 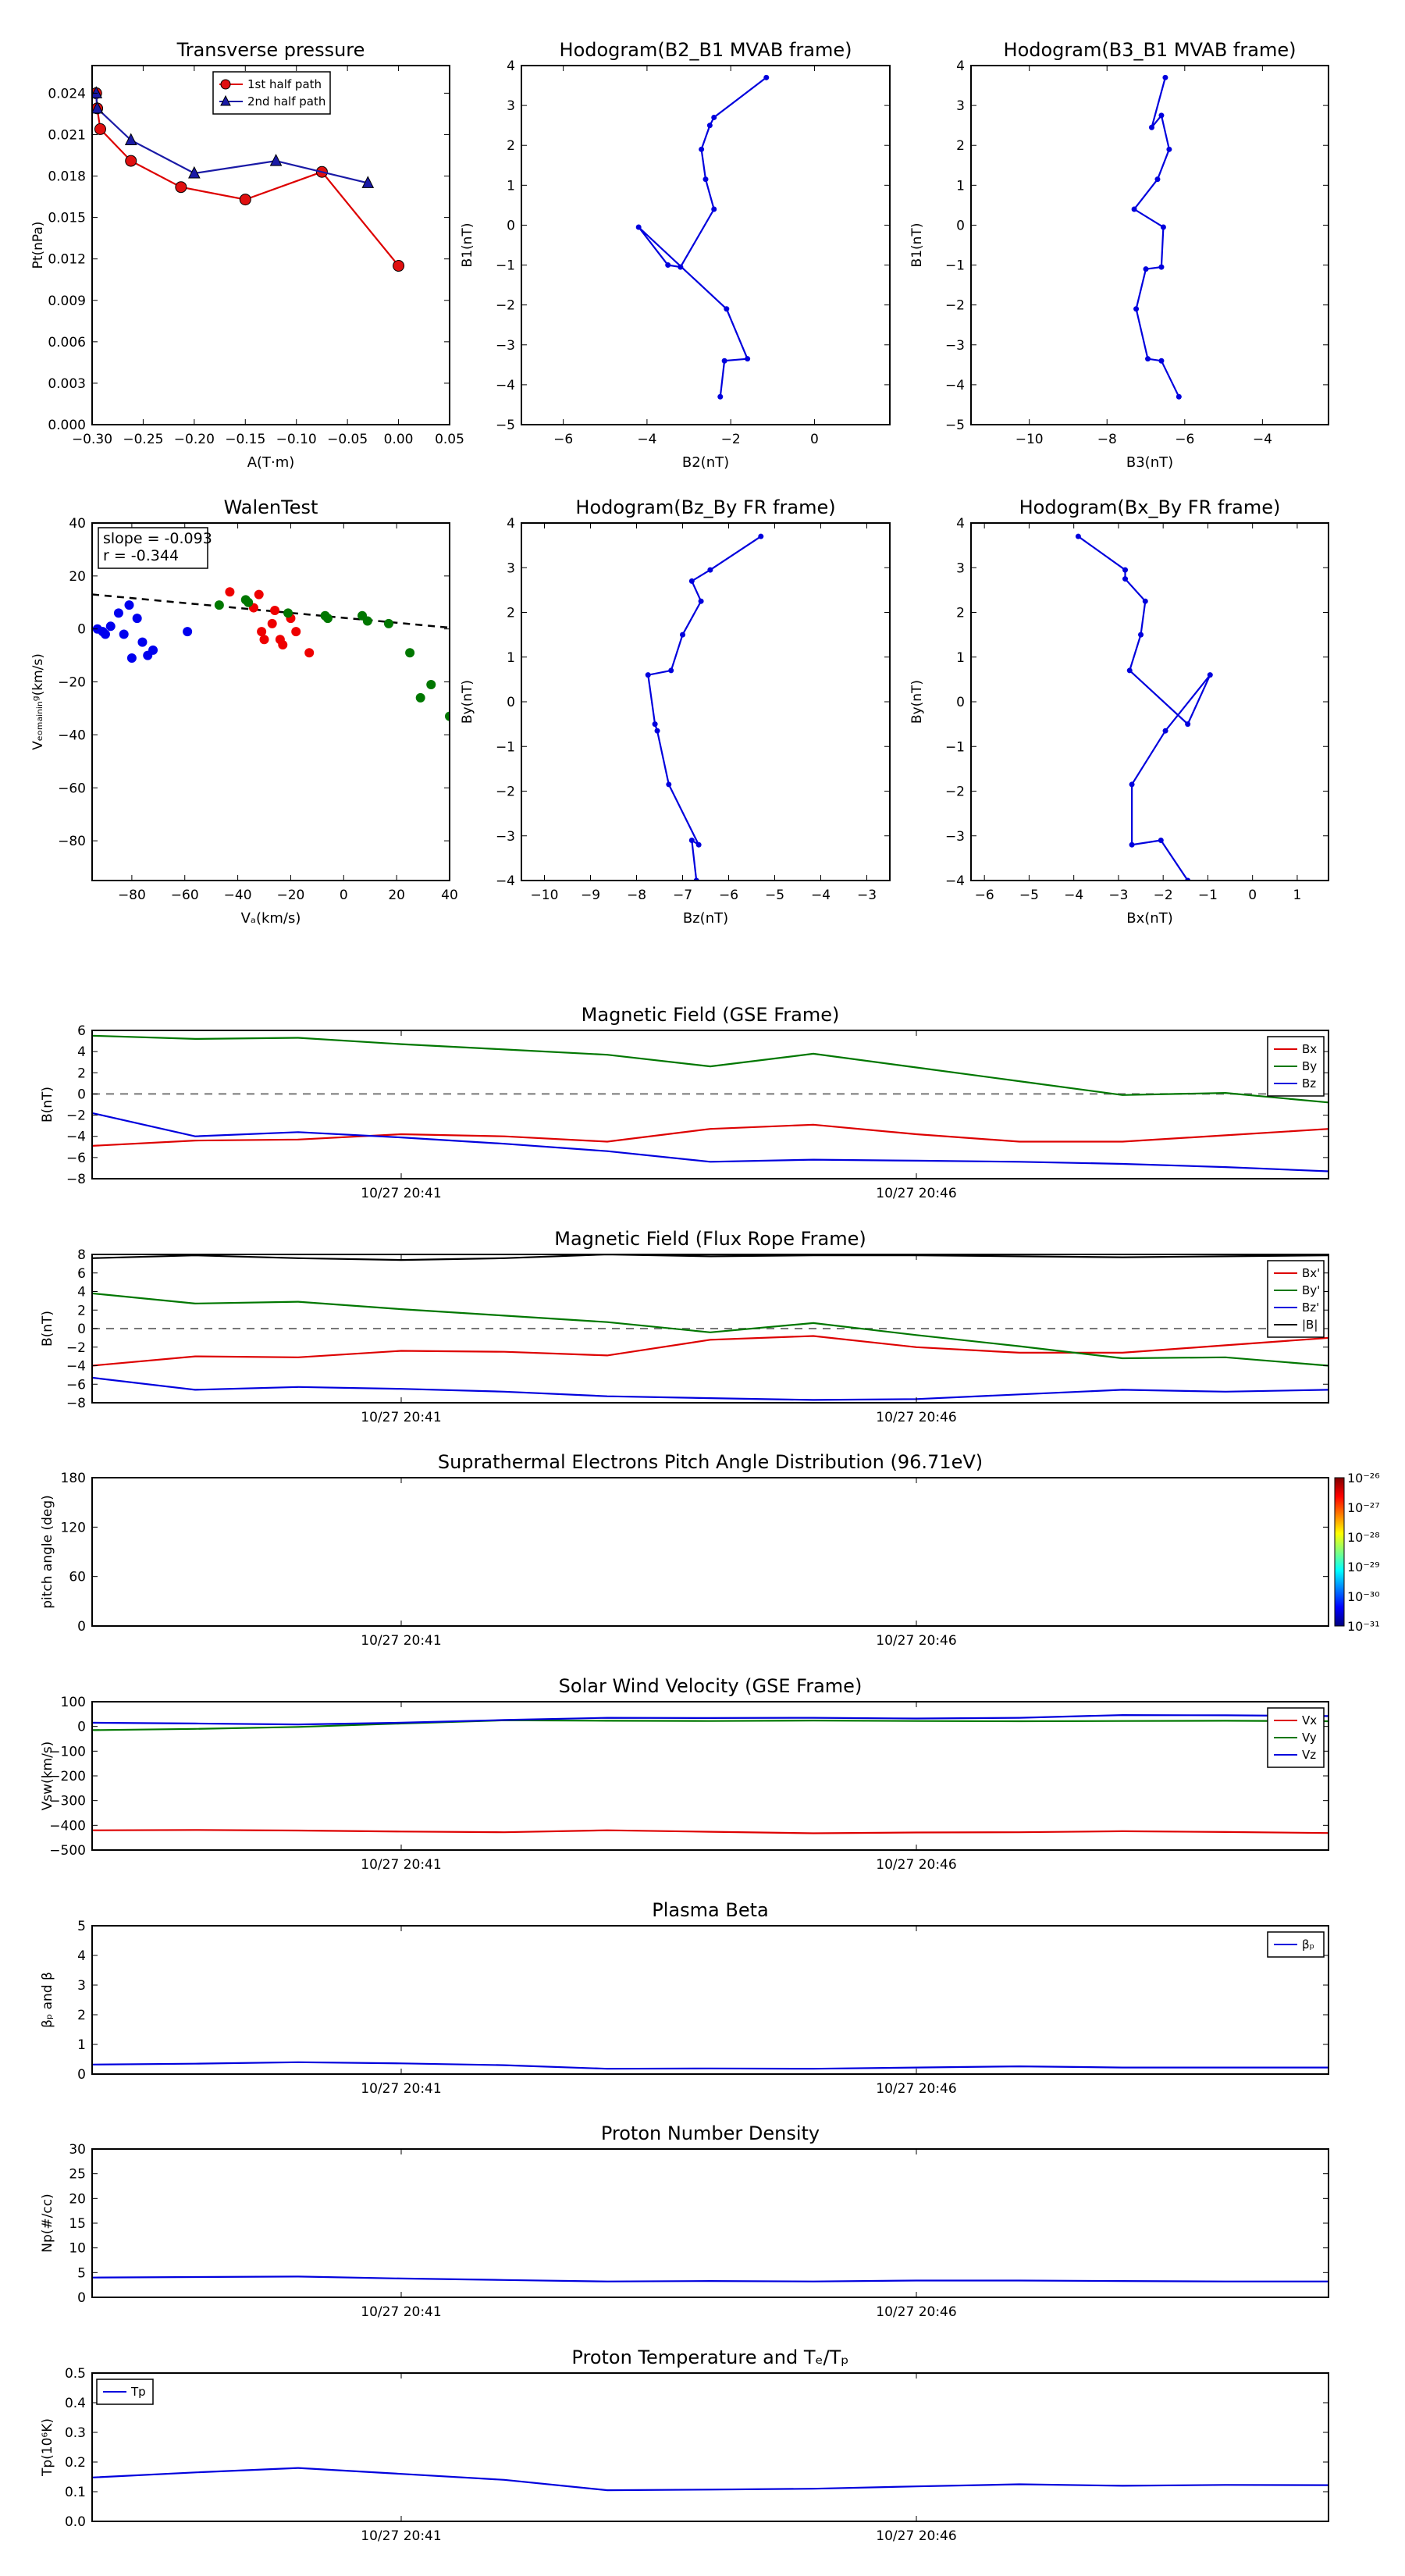 What do you see at coordinates (689, 1777) in the screenshot?
I see `y-ticks: −500 −400 −300 −200 −100 0 100` at bounding box center [689, 1777].